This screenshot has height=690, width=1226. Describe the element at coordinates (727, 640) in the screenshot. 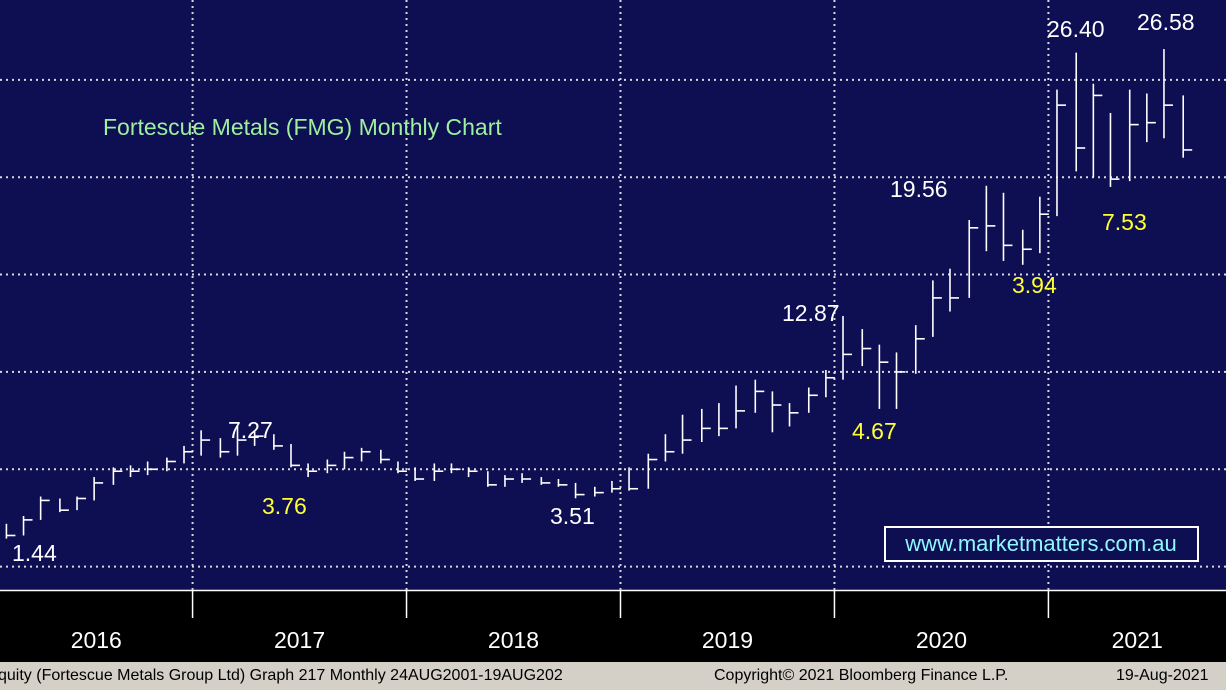

I see `x-tick-label: 2019` at that location.